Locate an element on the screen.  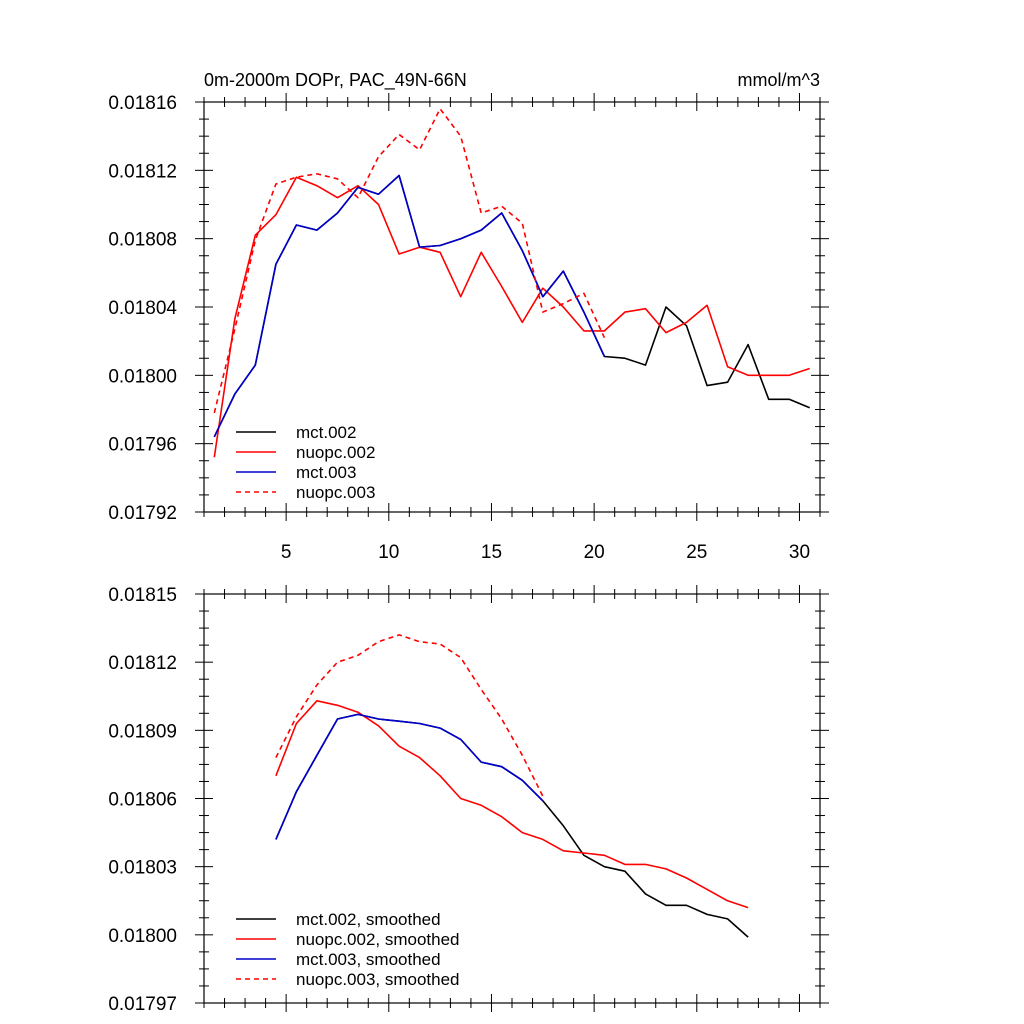
y-tick-label: 0.01815 is located at coordinates (142, 595).